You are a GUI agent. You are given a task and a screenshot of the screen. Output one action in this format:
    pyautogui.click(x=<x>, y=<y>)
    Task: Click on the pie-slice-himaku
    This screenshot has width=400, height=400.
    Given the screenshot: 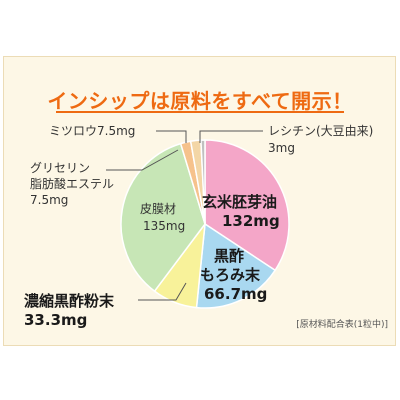 What is the action you would take?
    pyautogui.click(x=163, y=217)
    